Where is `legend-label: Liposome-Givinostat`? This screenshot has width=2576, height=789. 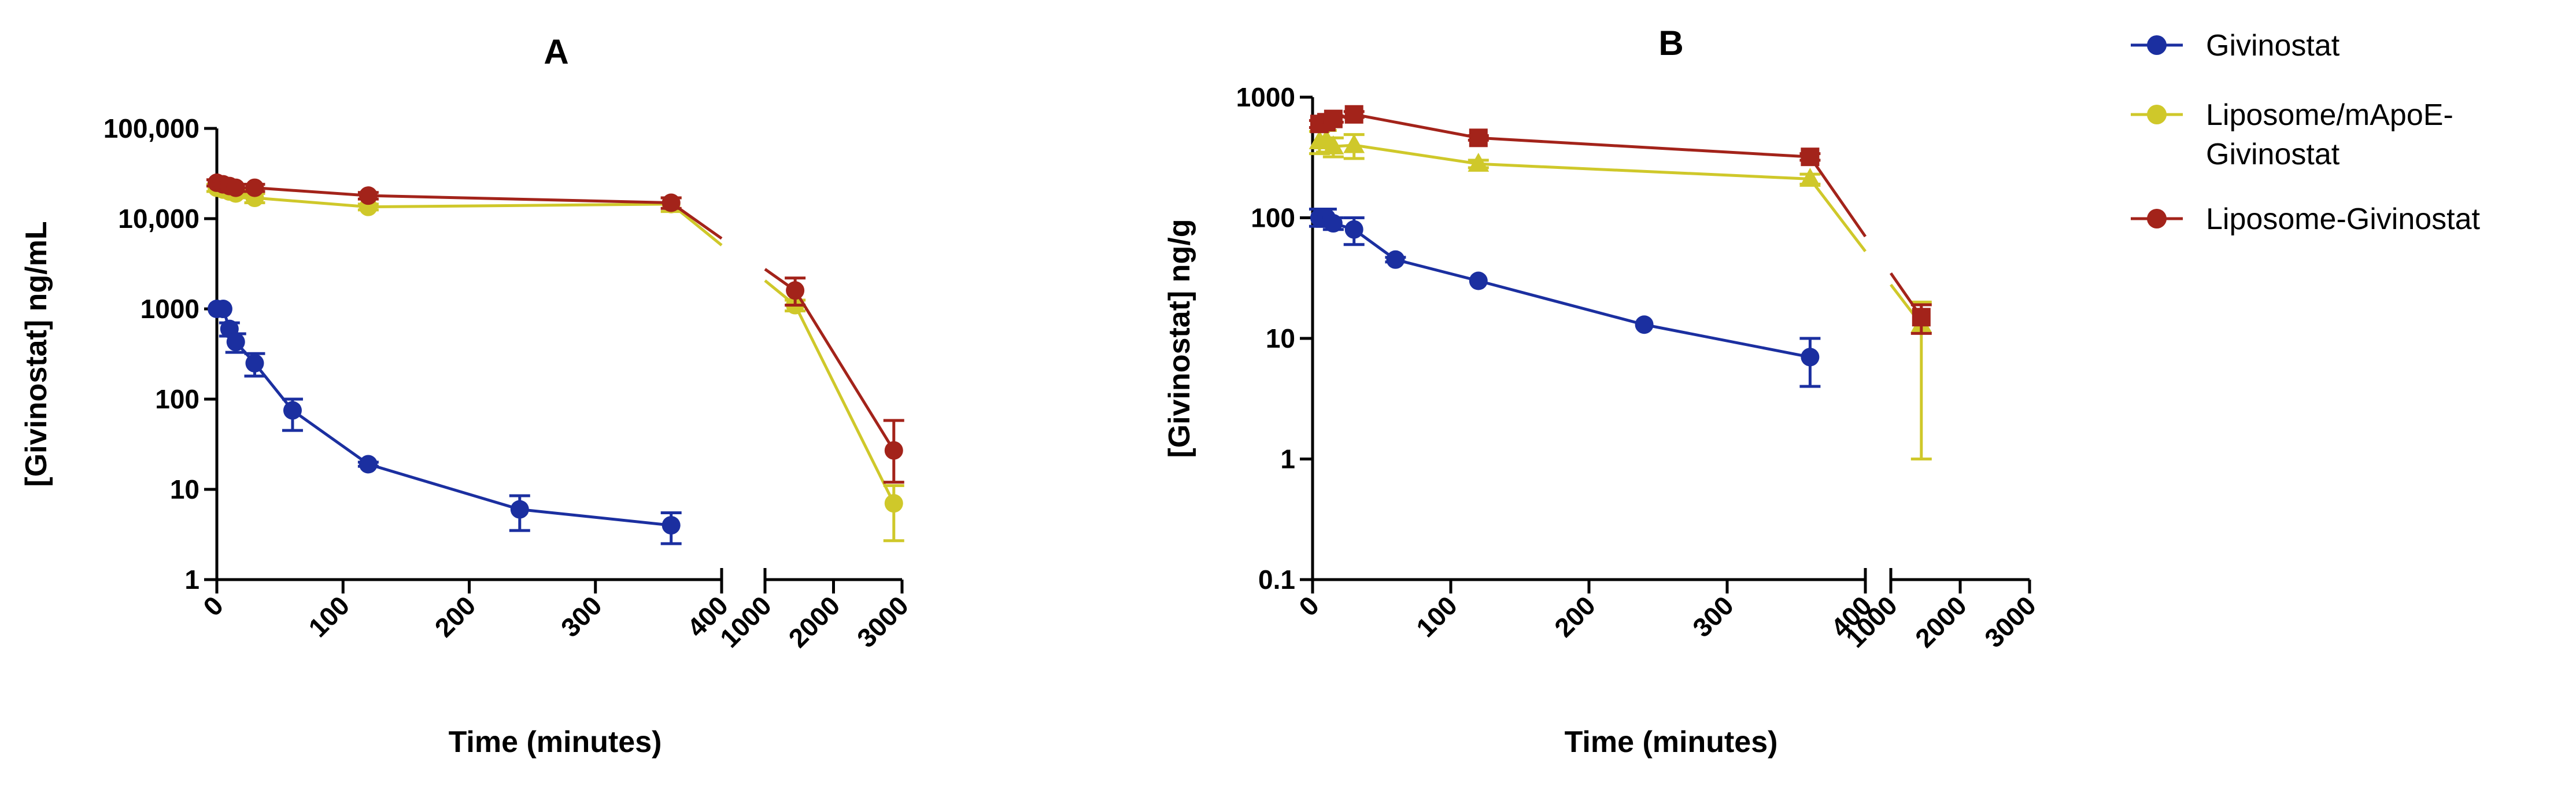 legend-label: Liposome-Givinostat is located at coordinates (2343, 219).